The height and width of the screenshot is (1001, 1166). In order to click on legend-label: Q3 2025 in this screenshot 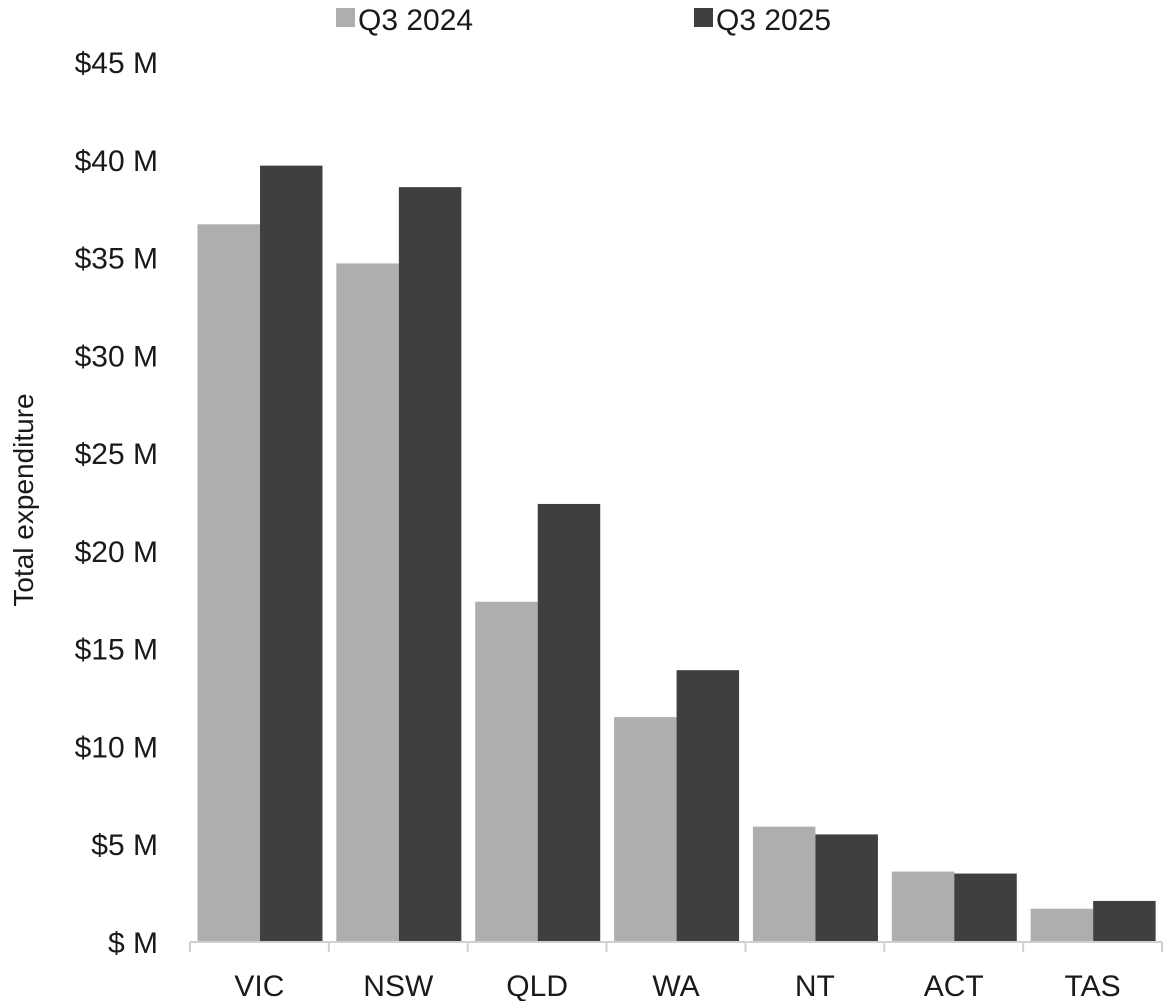, I will do `click(773, 20)`.